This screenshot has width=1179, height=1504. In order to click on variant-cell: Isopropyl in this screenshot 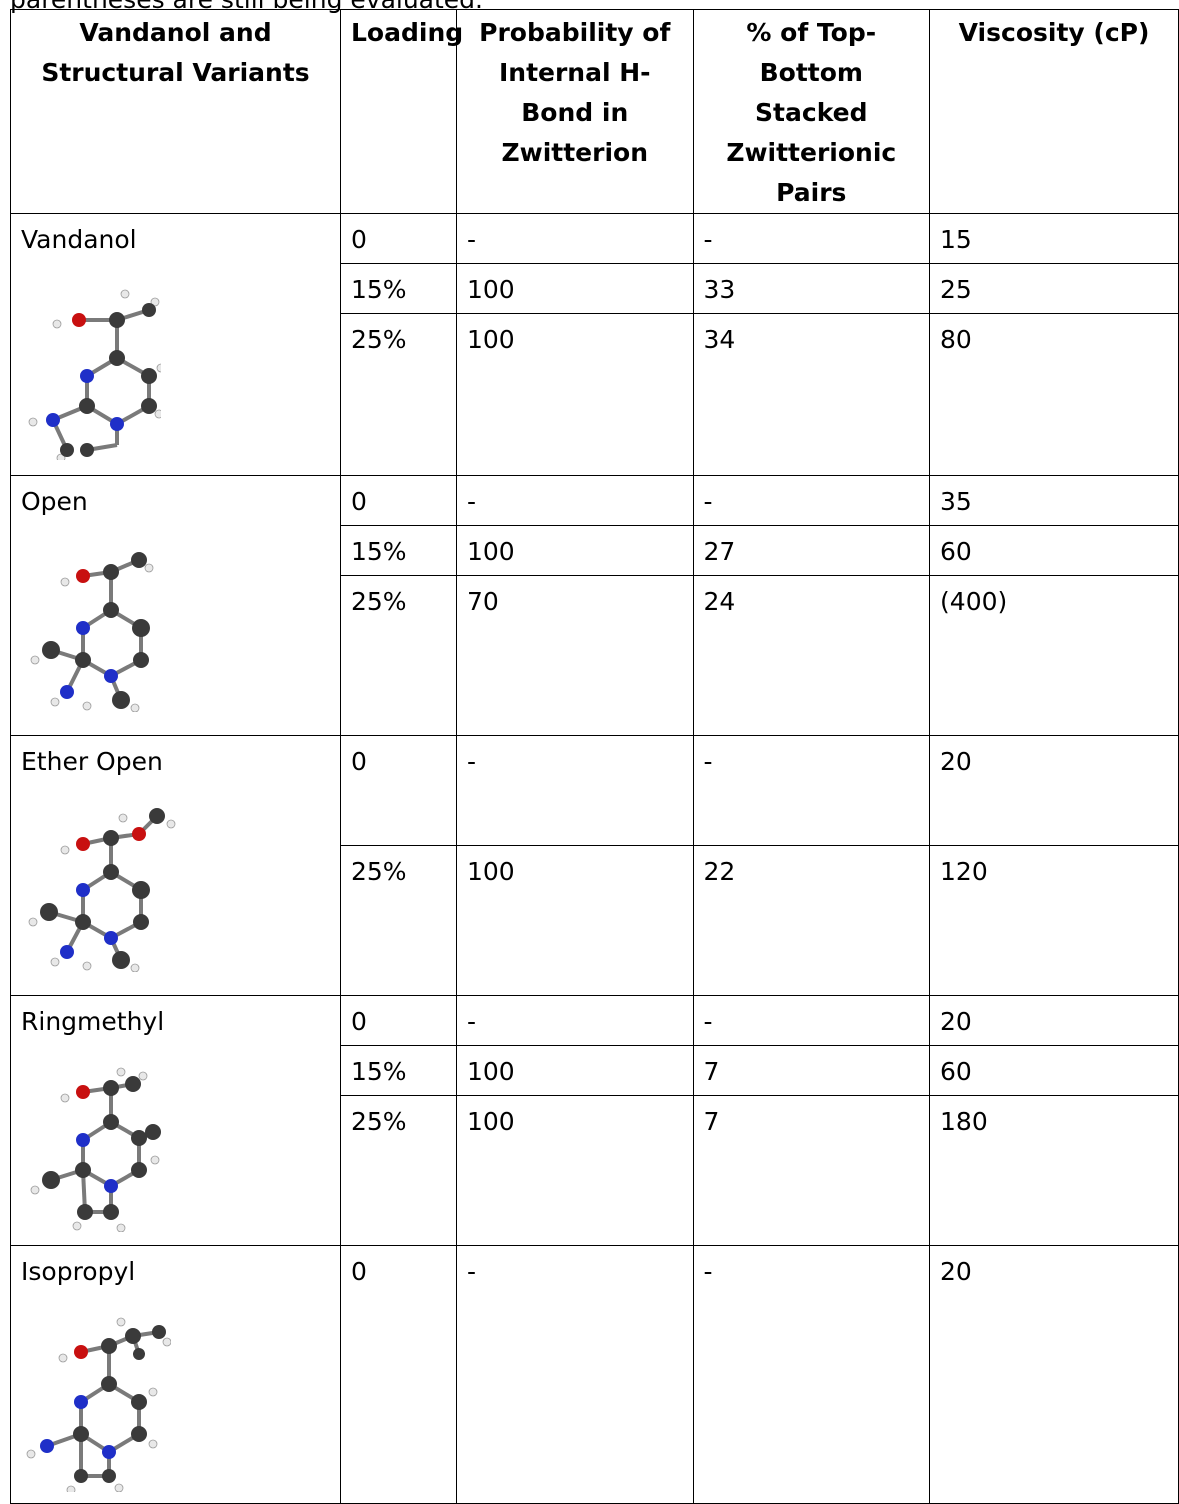, I will do `click(175, 1374)`.